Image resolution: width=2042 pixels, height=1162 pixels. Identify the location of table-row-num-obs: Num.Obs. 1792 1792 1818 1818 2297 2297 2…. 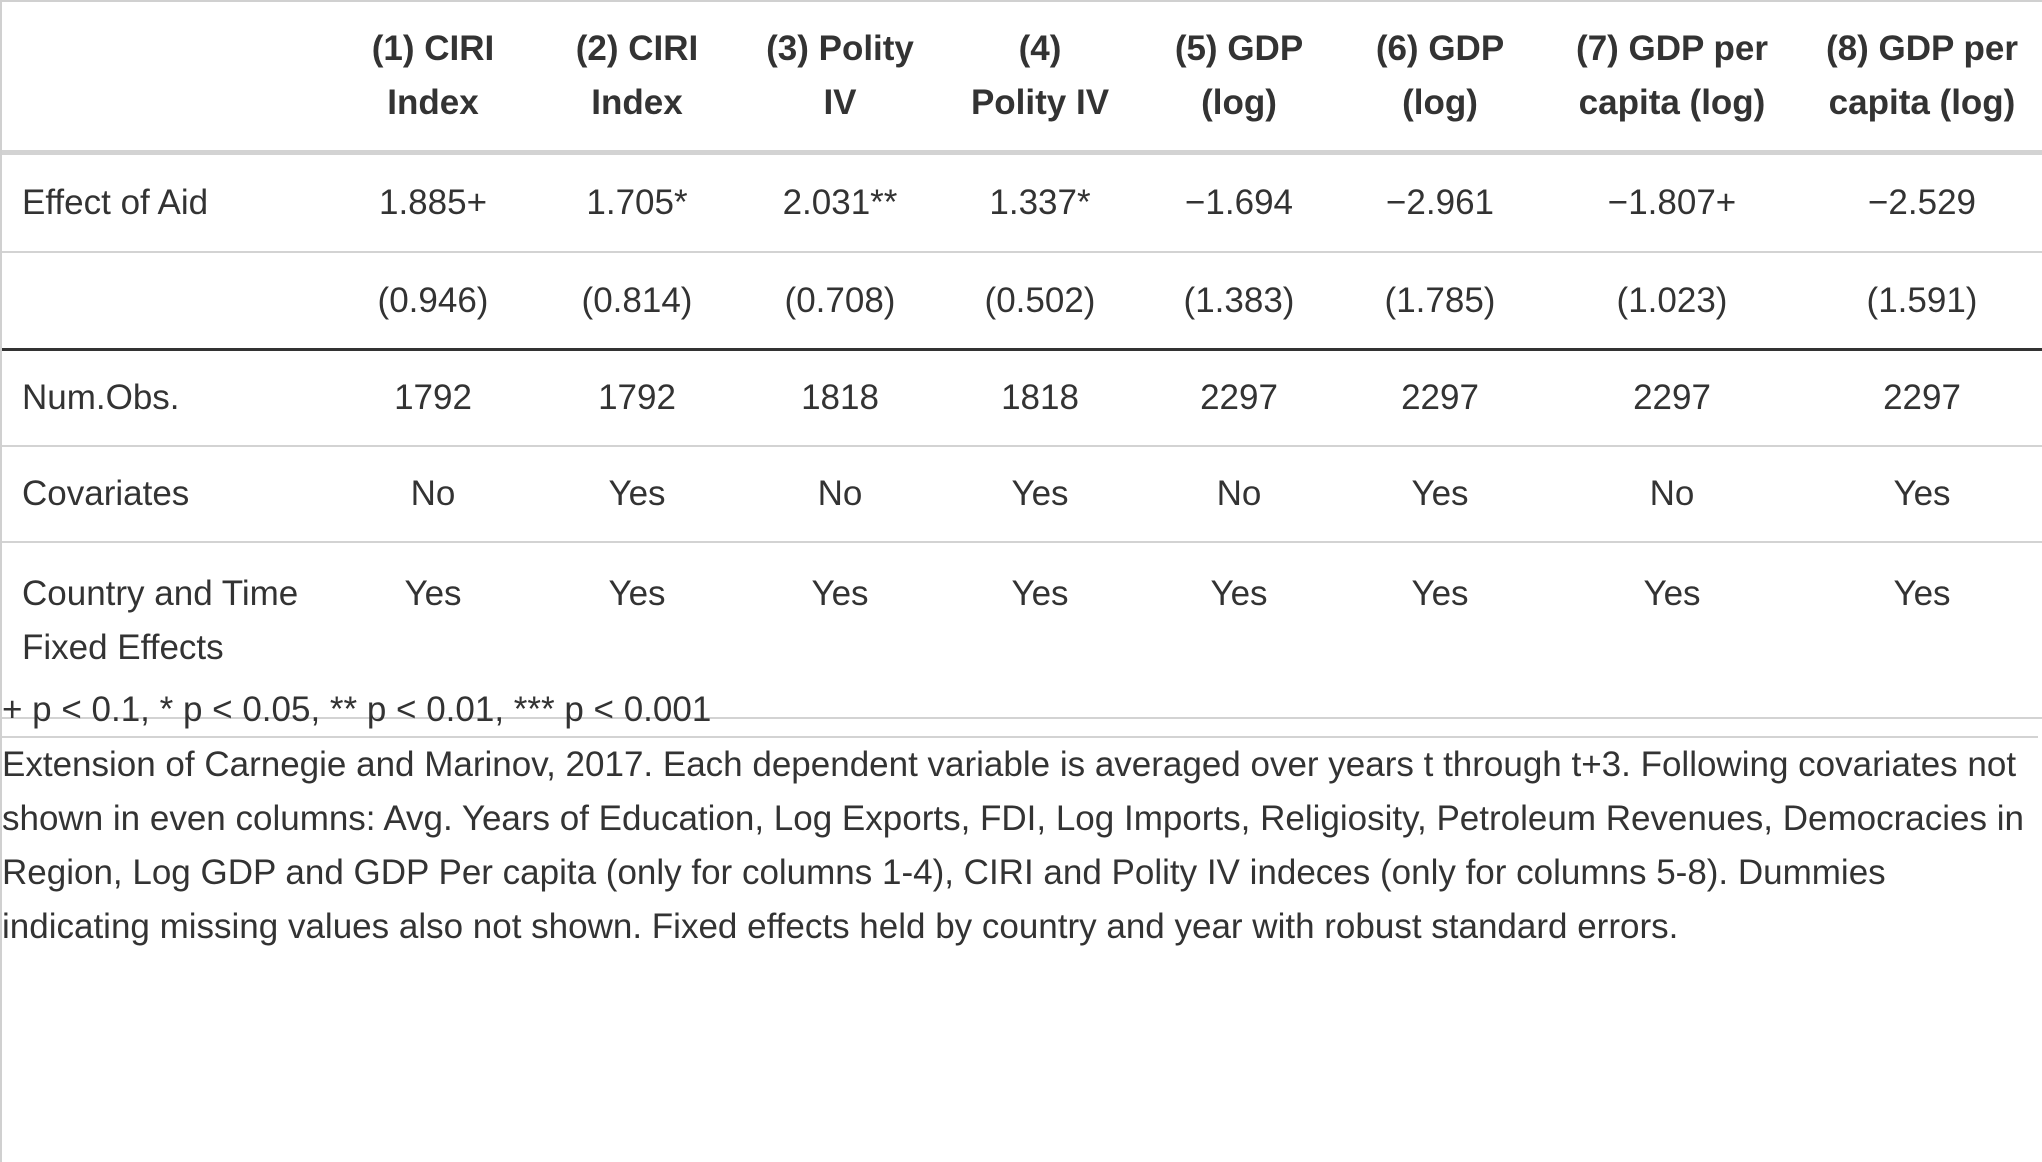
(1022, 398).